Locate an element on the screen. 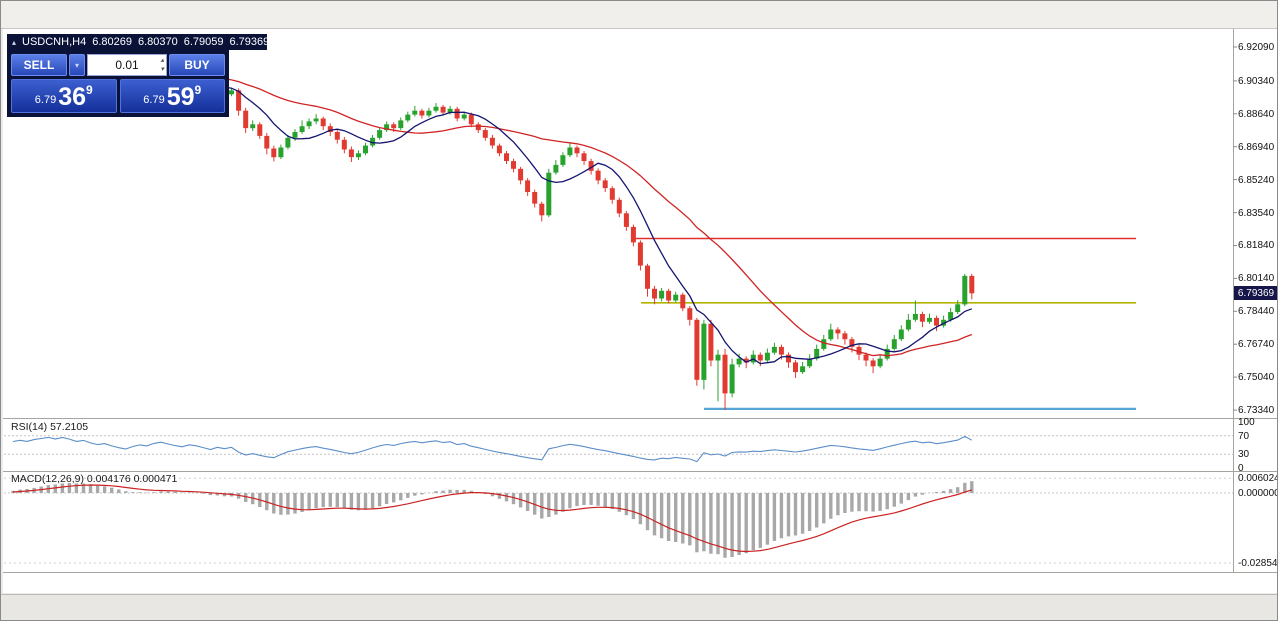 Image resolution: width=1278 pixels, height=621 pixels. symbol-label: USDCNH,H4 is located at coordinates (54, 42).